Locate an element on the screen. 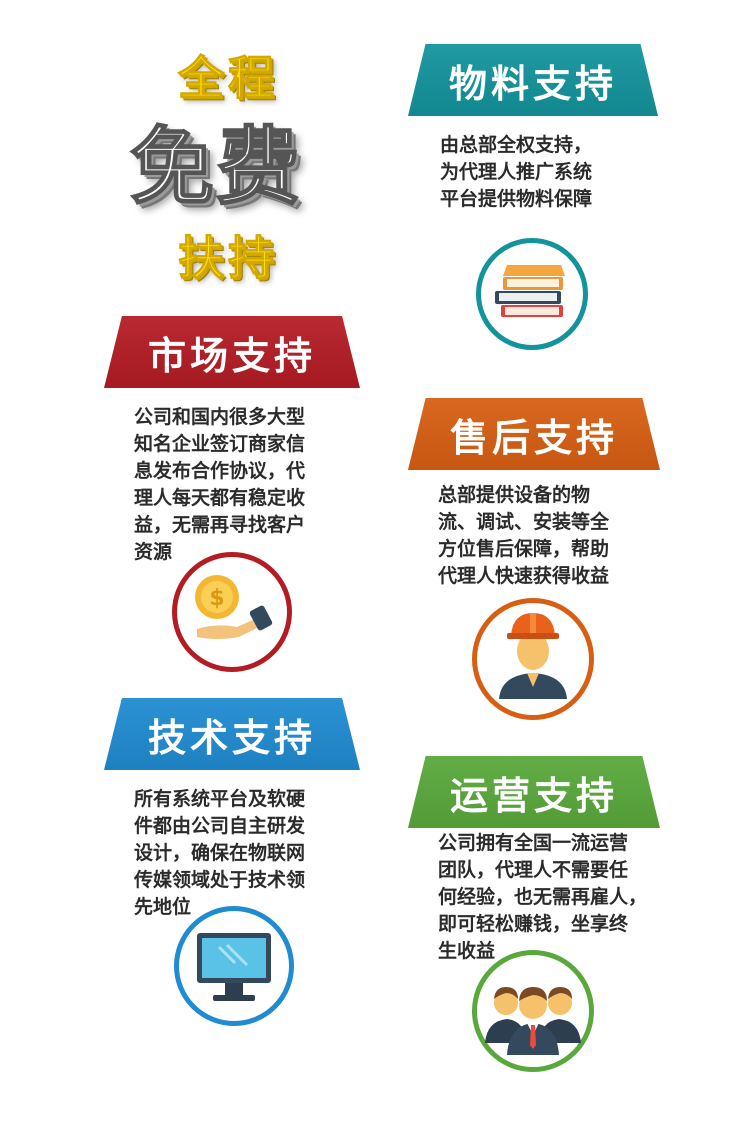 This screenshot has width=750, height=1124. aftersales-banner: 售后支持 is located at coordinates (534, 434).